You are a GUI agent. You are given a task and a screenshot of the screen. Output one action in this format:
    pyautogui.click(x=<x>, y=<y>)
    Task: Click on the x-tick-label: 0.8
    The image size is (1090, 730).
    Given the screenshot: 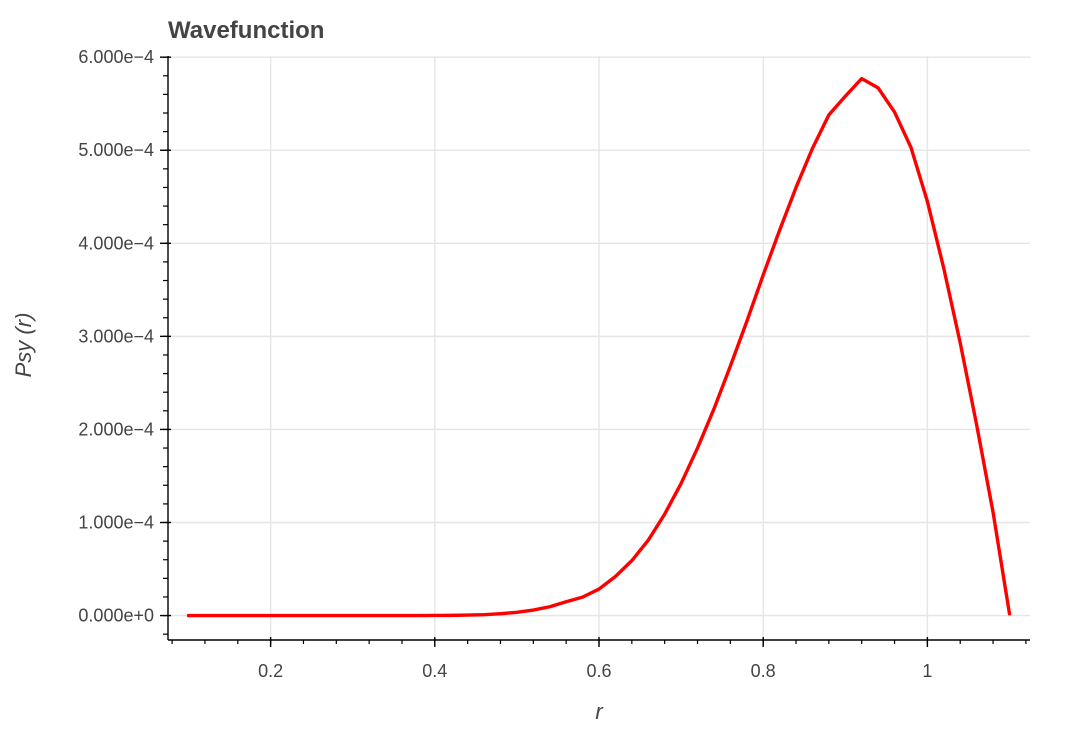 What is the action you would take?
    pyautogui.click(x=763, y=671)
    